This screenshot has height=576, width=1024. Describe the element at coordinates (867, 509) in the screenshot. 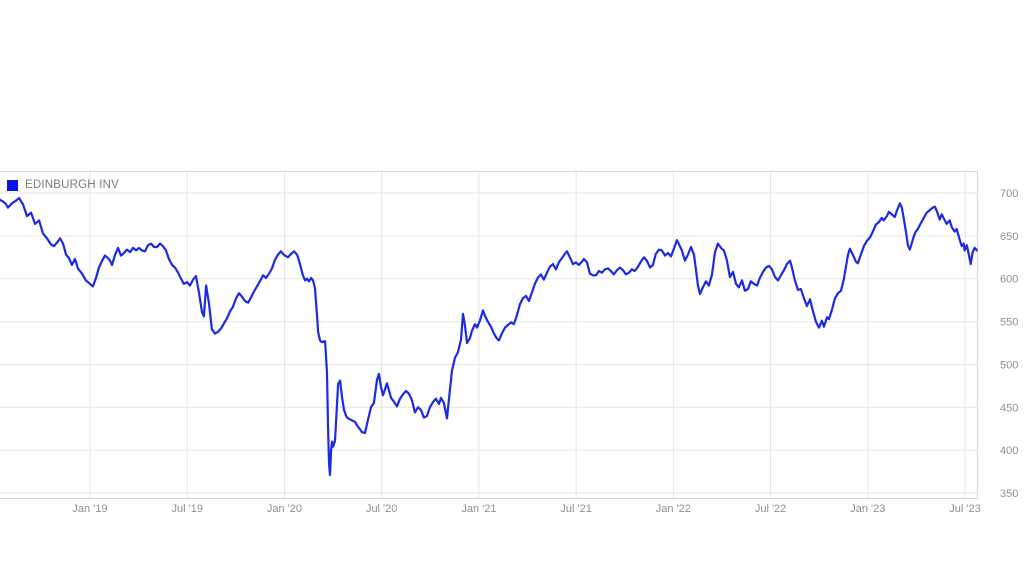

I see `x-axis-tick-label: Jan '23` at that location.